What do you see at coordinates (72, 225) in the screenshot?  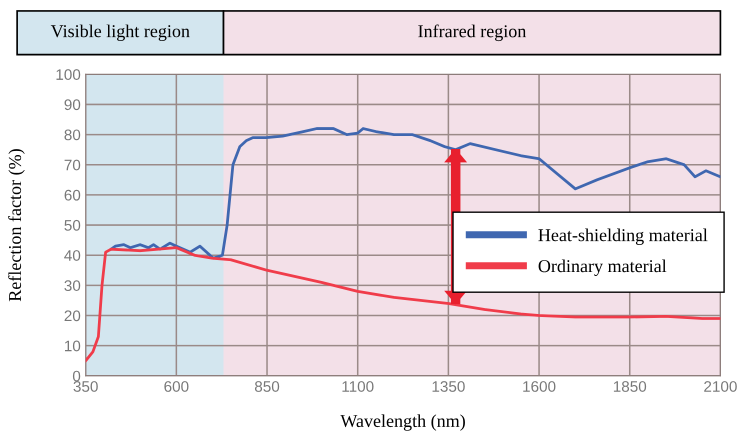 I see `y-tick-label: 50` at bounding box center [72, 225].